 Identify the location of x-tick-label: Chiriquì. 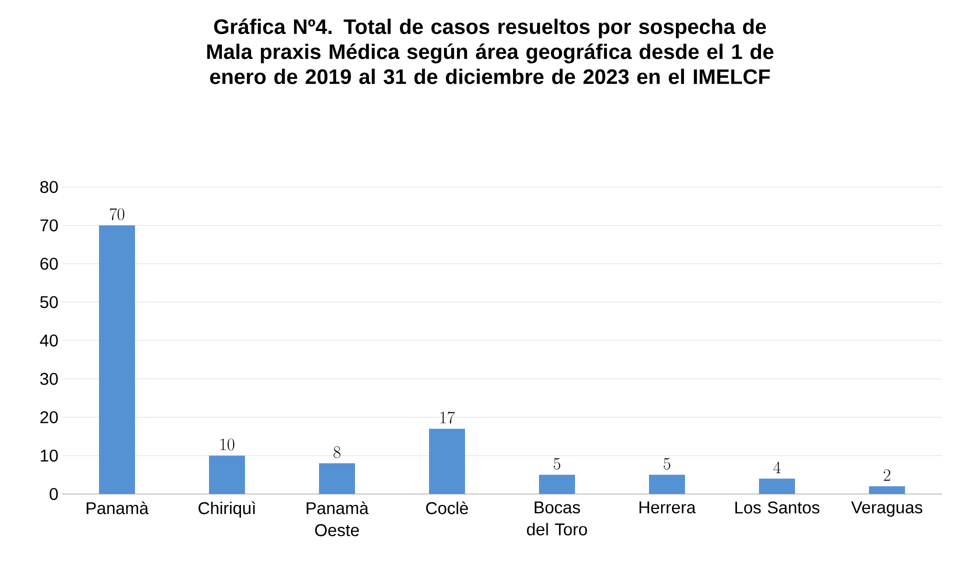
(227, 510).